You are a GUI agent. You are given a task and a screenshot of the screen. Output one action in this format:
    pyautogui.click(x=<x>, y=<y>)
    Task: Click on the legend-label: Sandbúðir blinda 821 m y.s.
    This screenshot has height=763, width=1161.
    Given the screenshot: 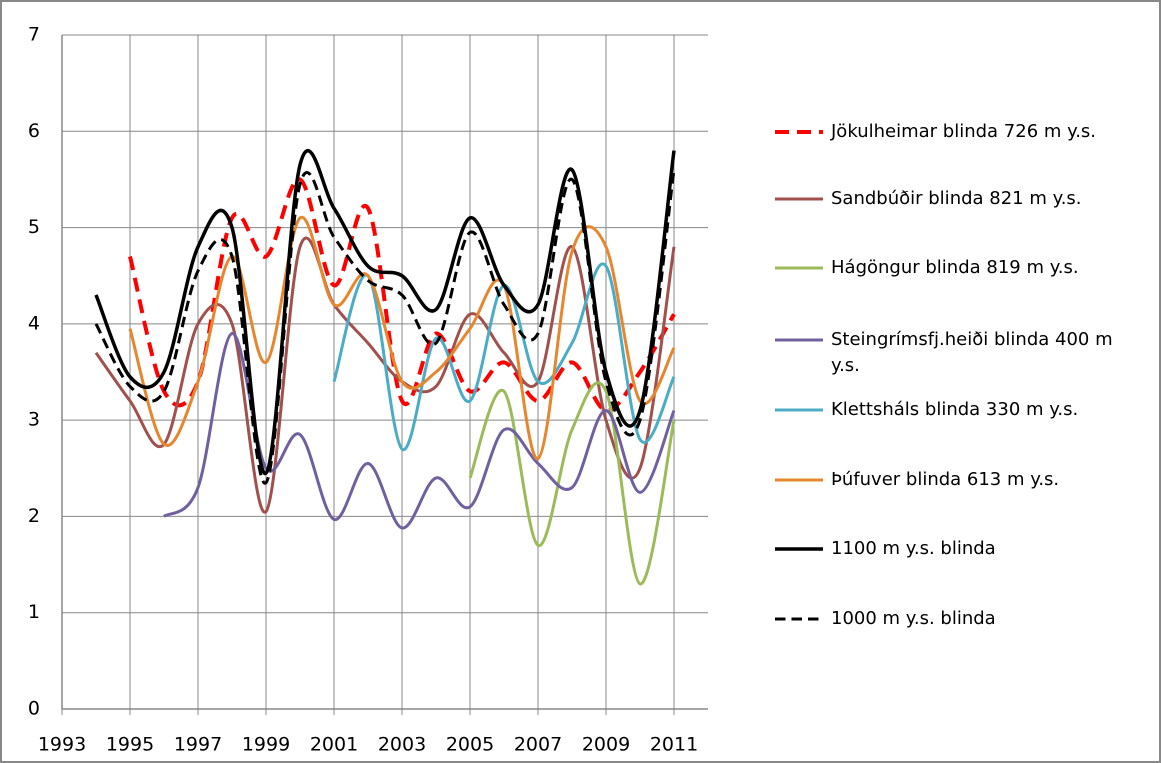 What is the action you would take?
    pyautogui.click(x=956, y=198)
    